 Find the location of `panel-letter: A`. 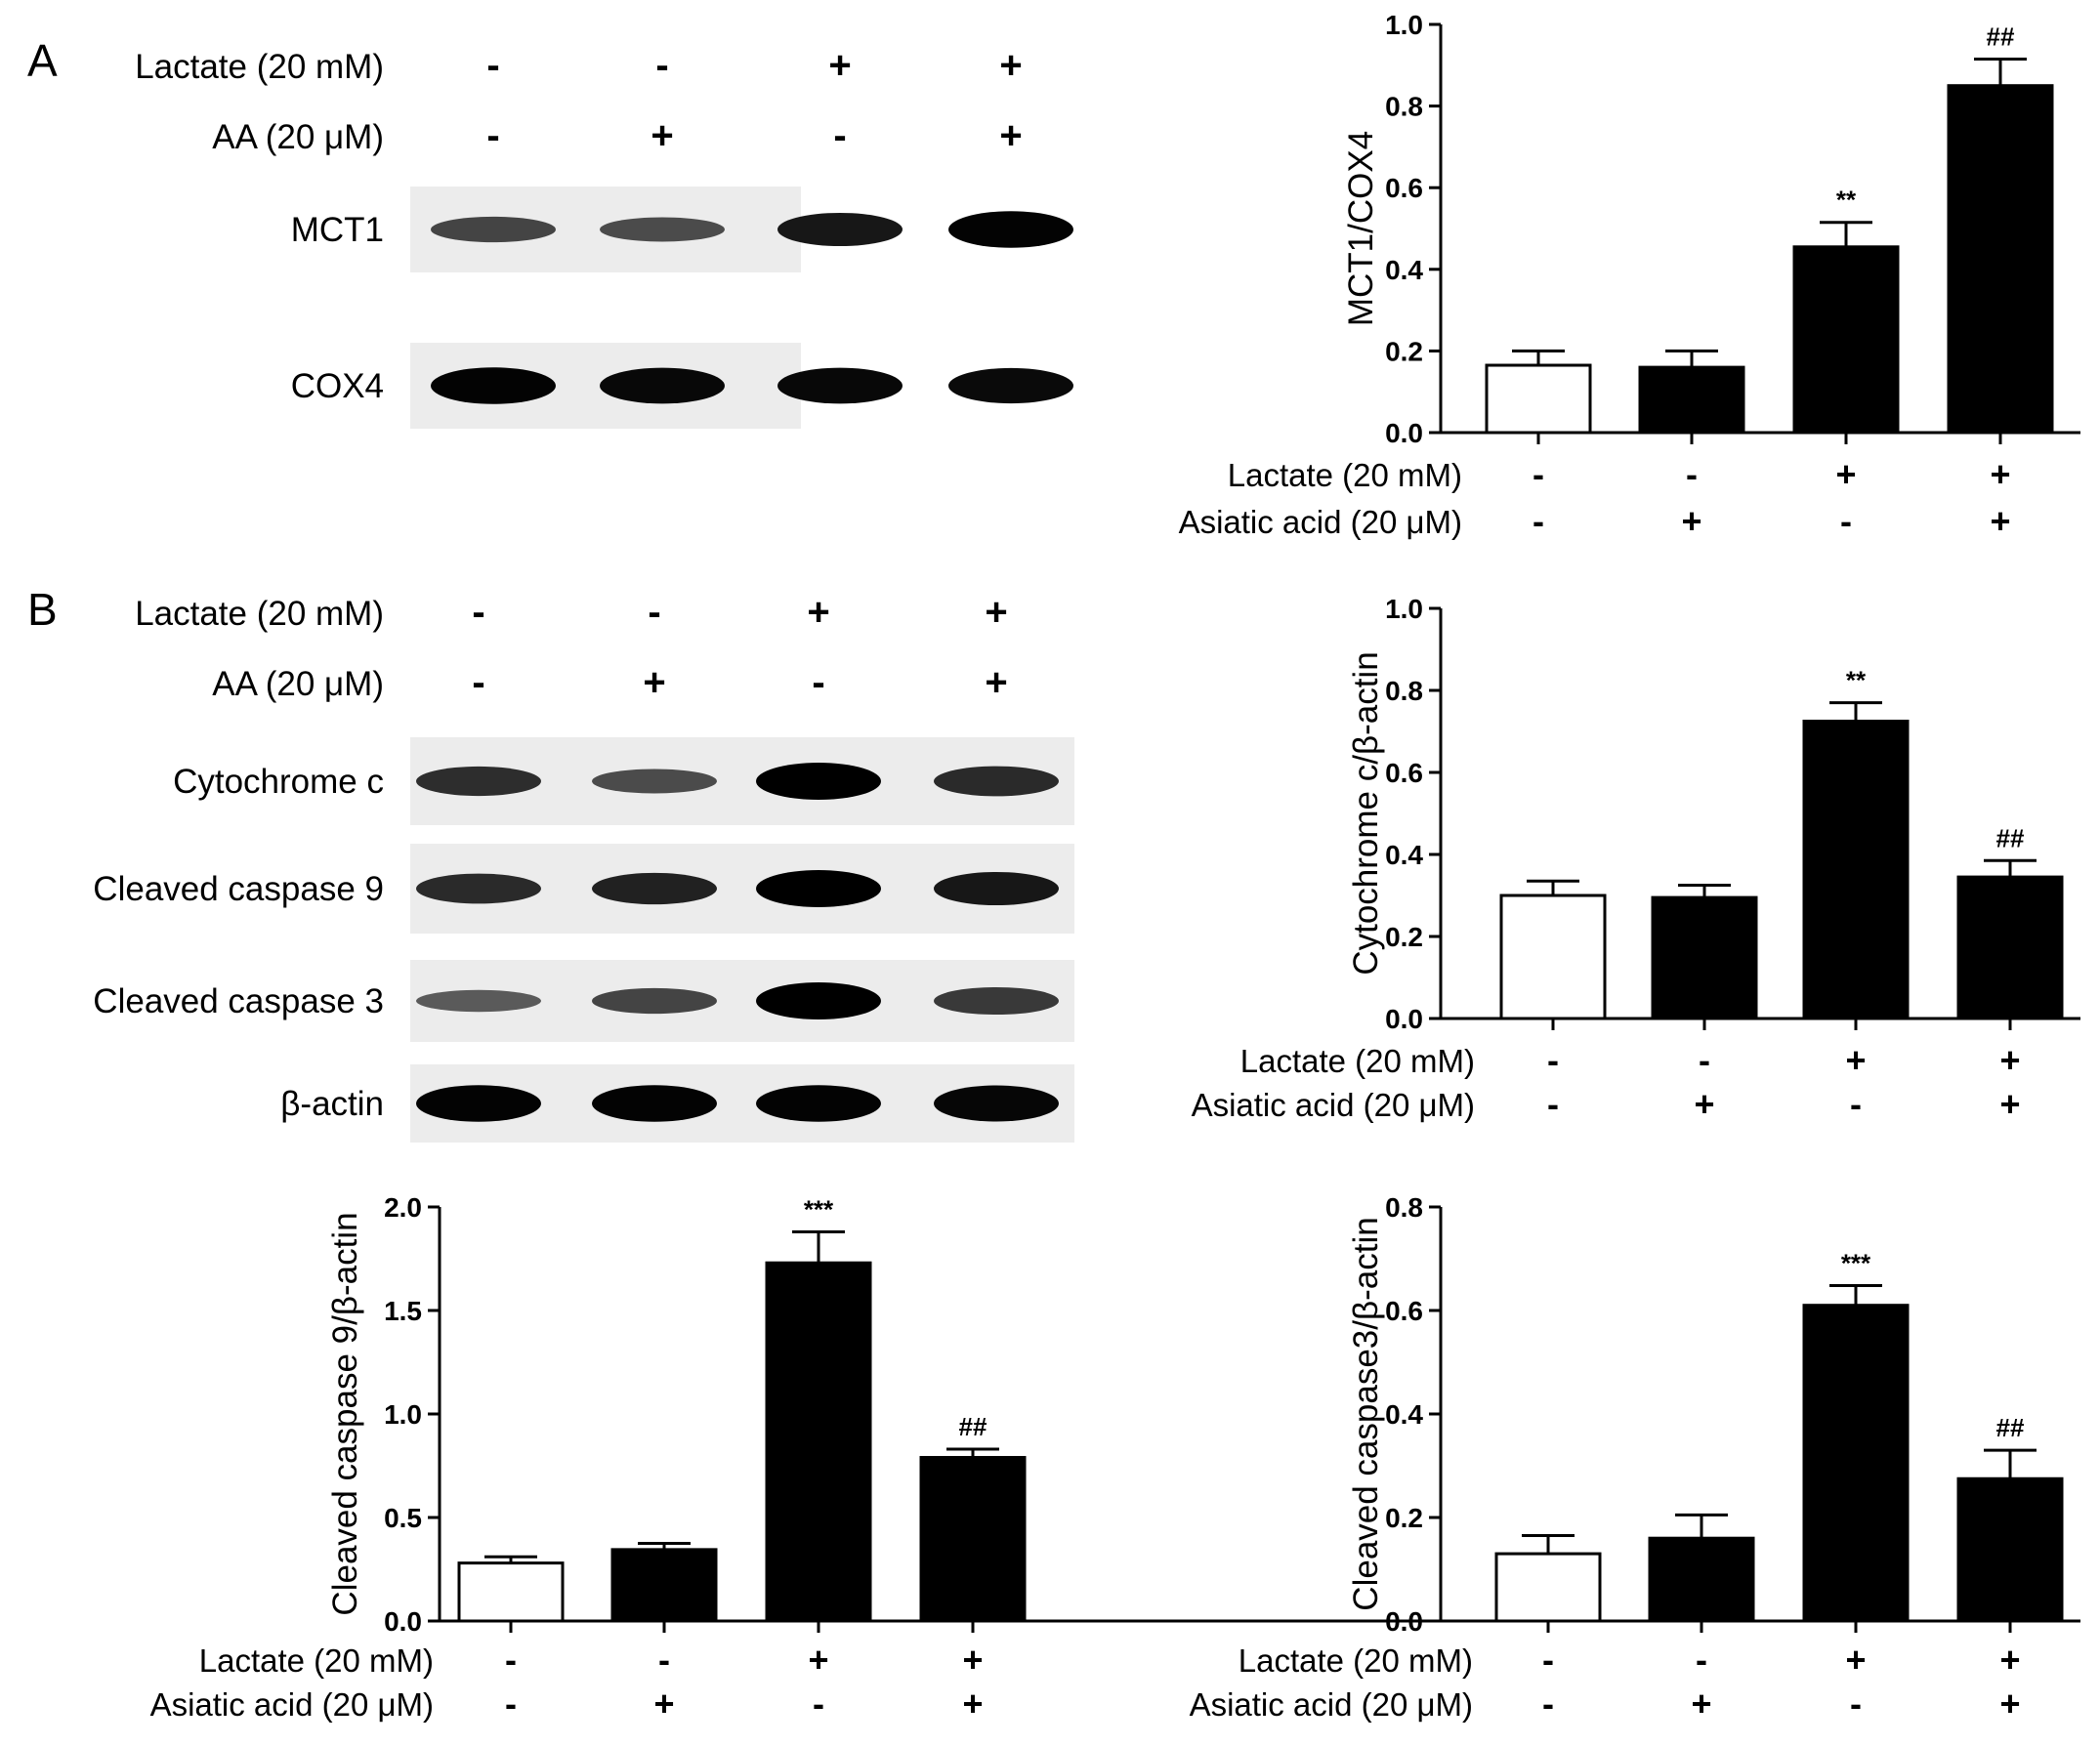

panel-letter: A is located at coordinates (42, 60).